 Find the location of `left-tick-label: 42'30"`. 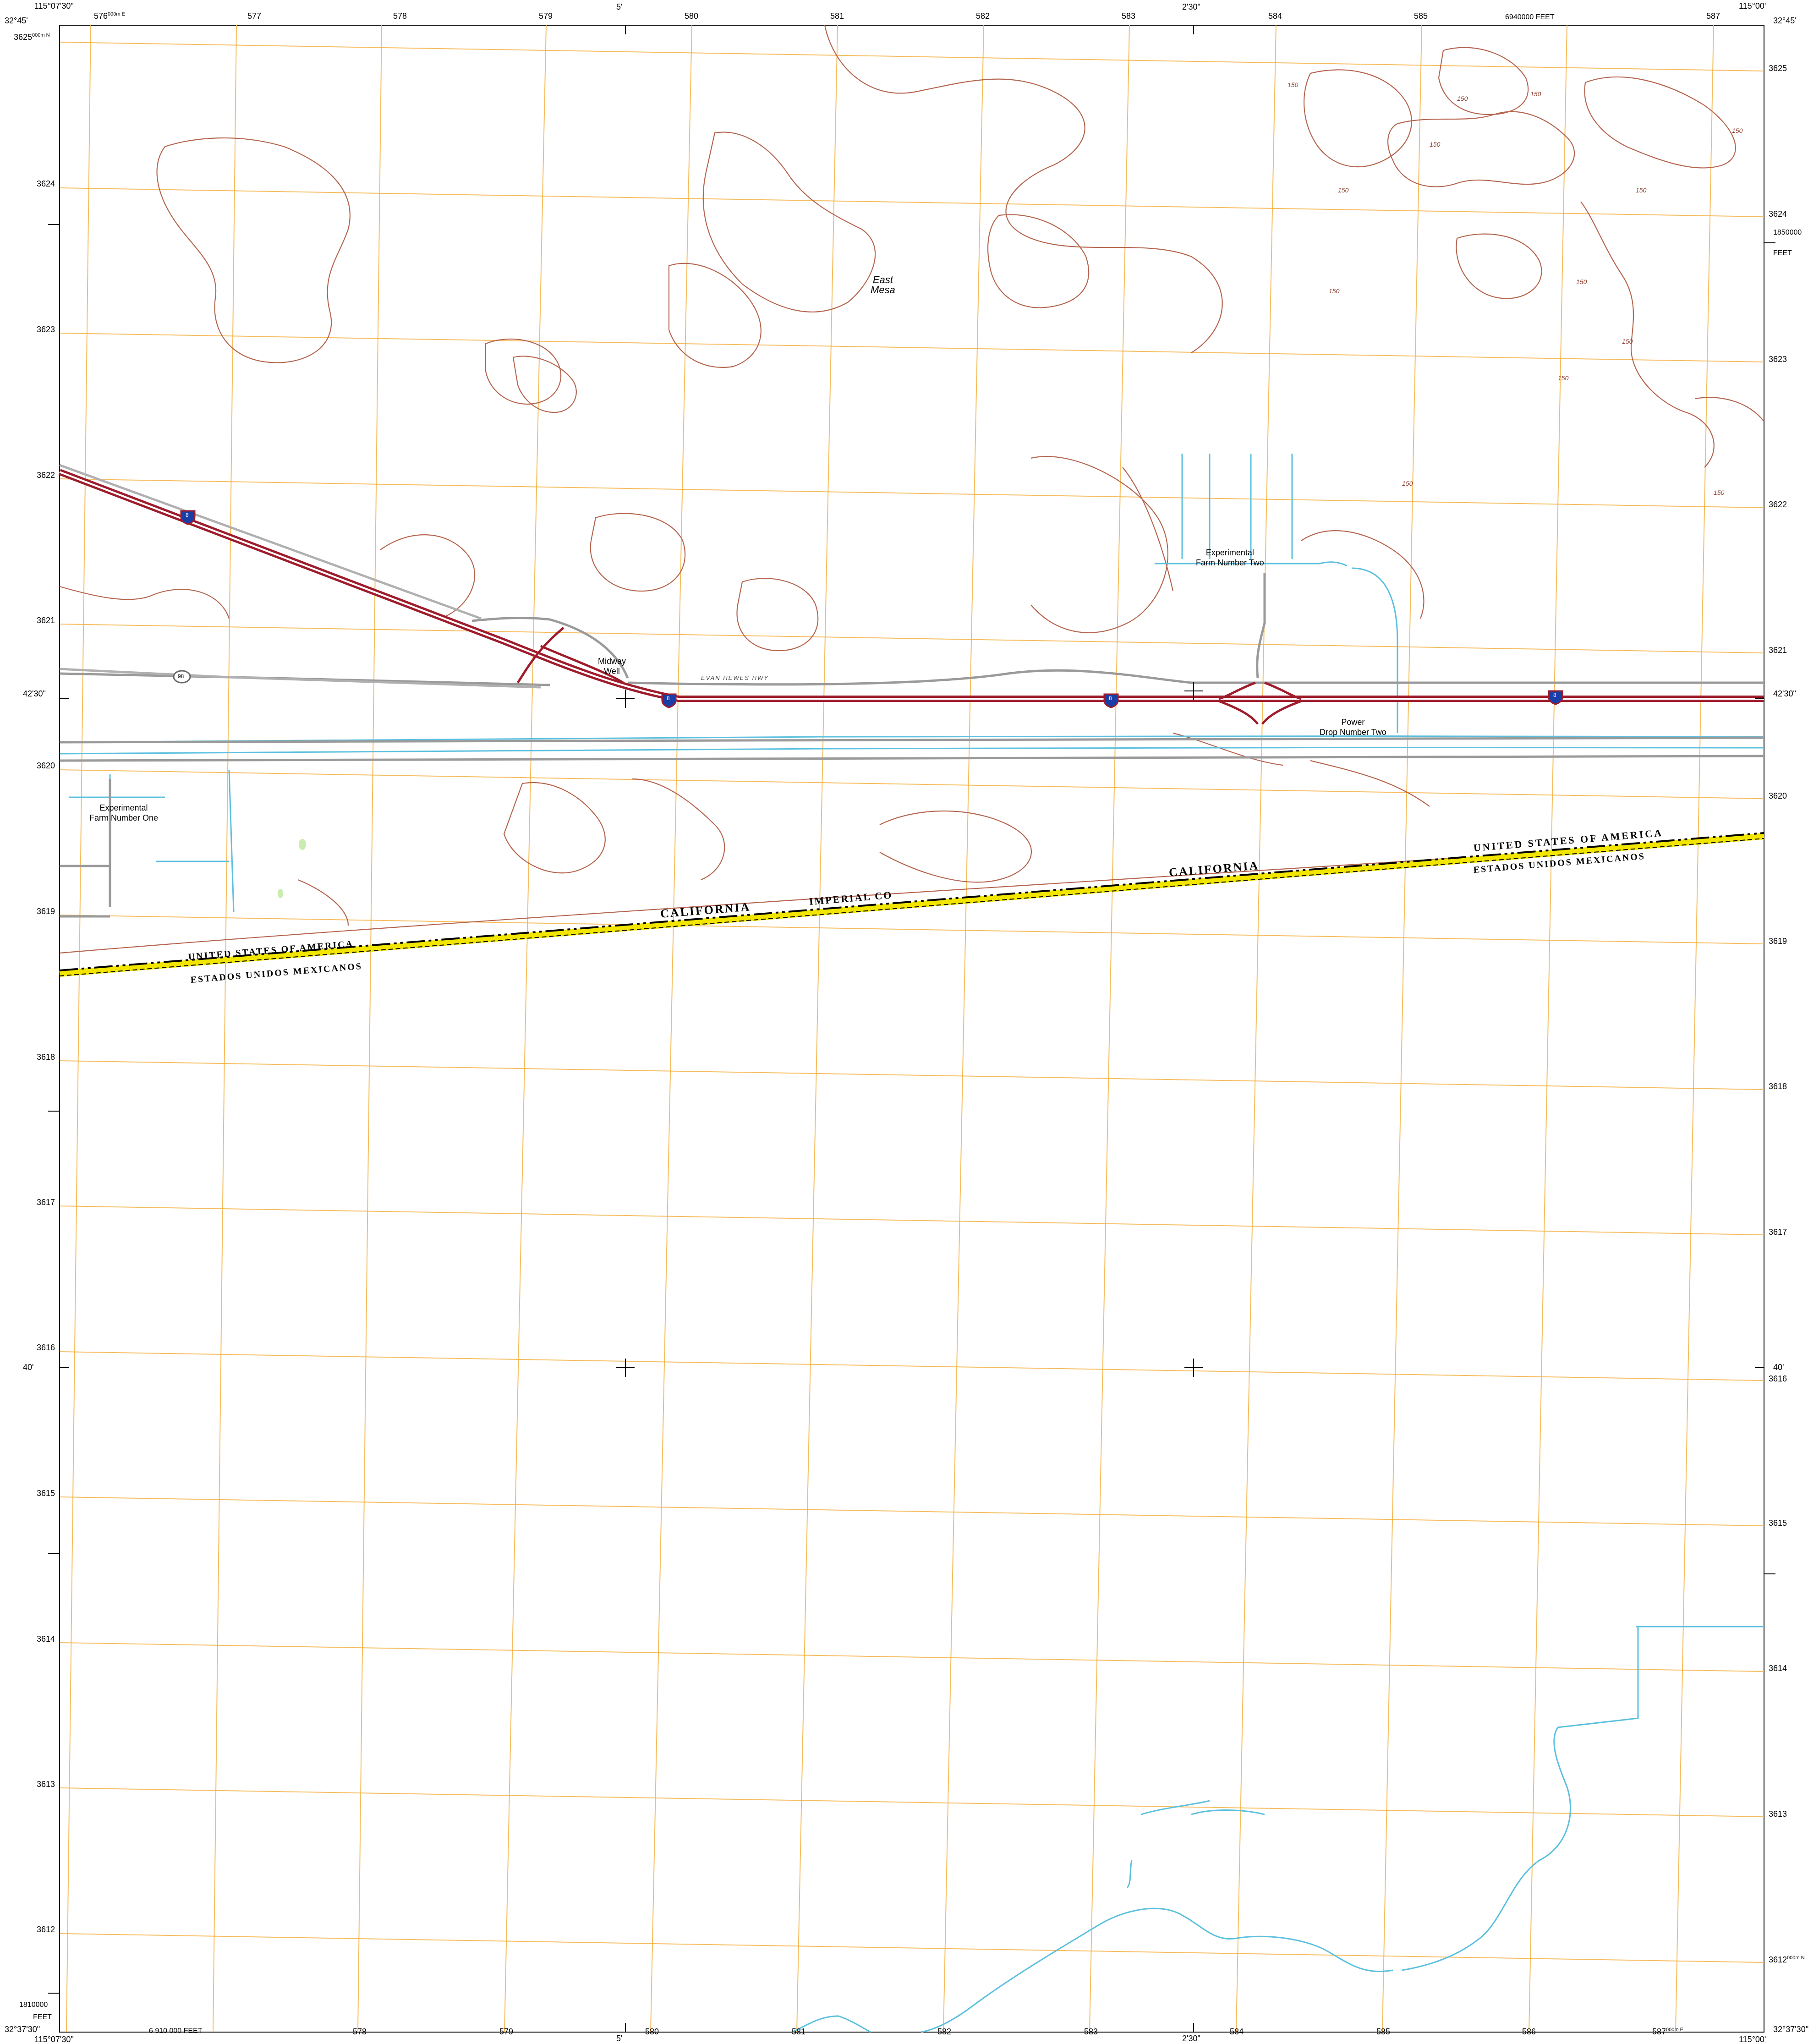

left-tick-label: 42'30" is located at coordinates (34, 693).